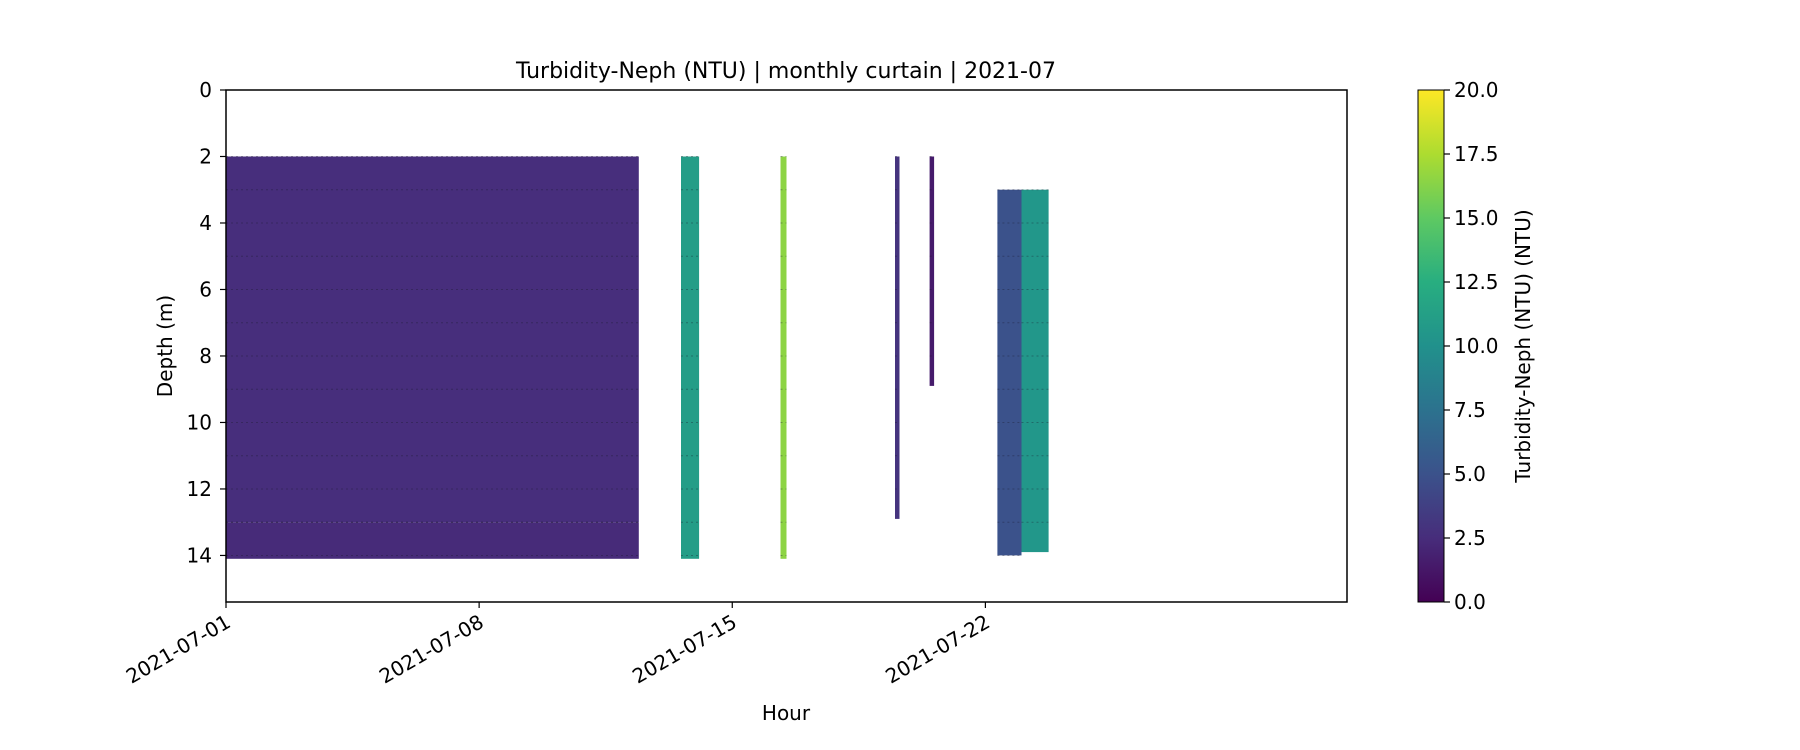 The height and width of the screenshot is (750, 1800). I want to click on colorbar-tick-label-2.5: 2.5, so click(1470, 538).